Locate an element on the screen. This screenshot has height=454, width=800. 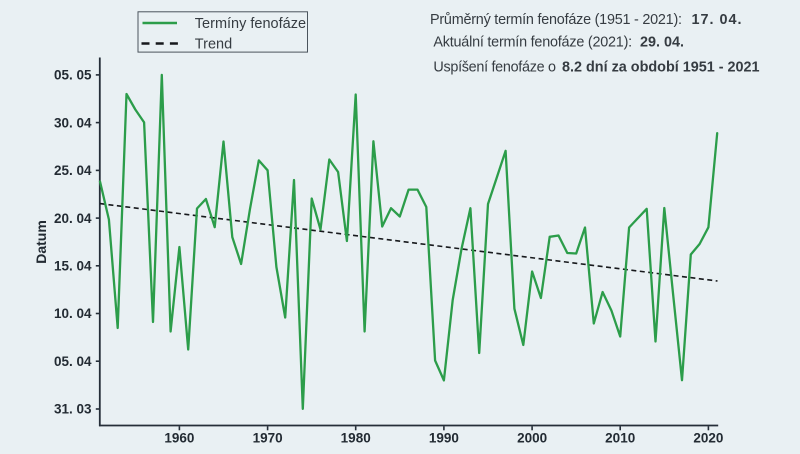
svg-text:Průměrný termín fenofáze (1951: Průměrný termín fenofáze (1951 - 2021): is located at coordinates (556, 20).